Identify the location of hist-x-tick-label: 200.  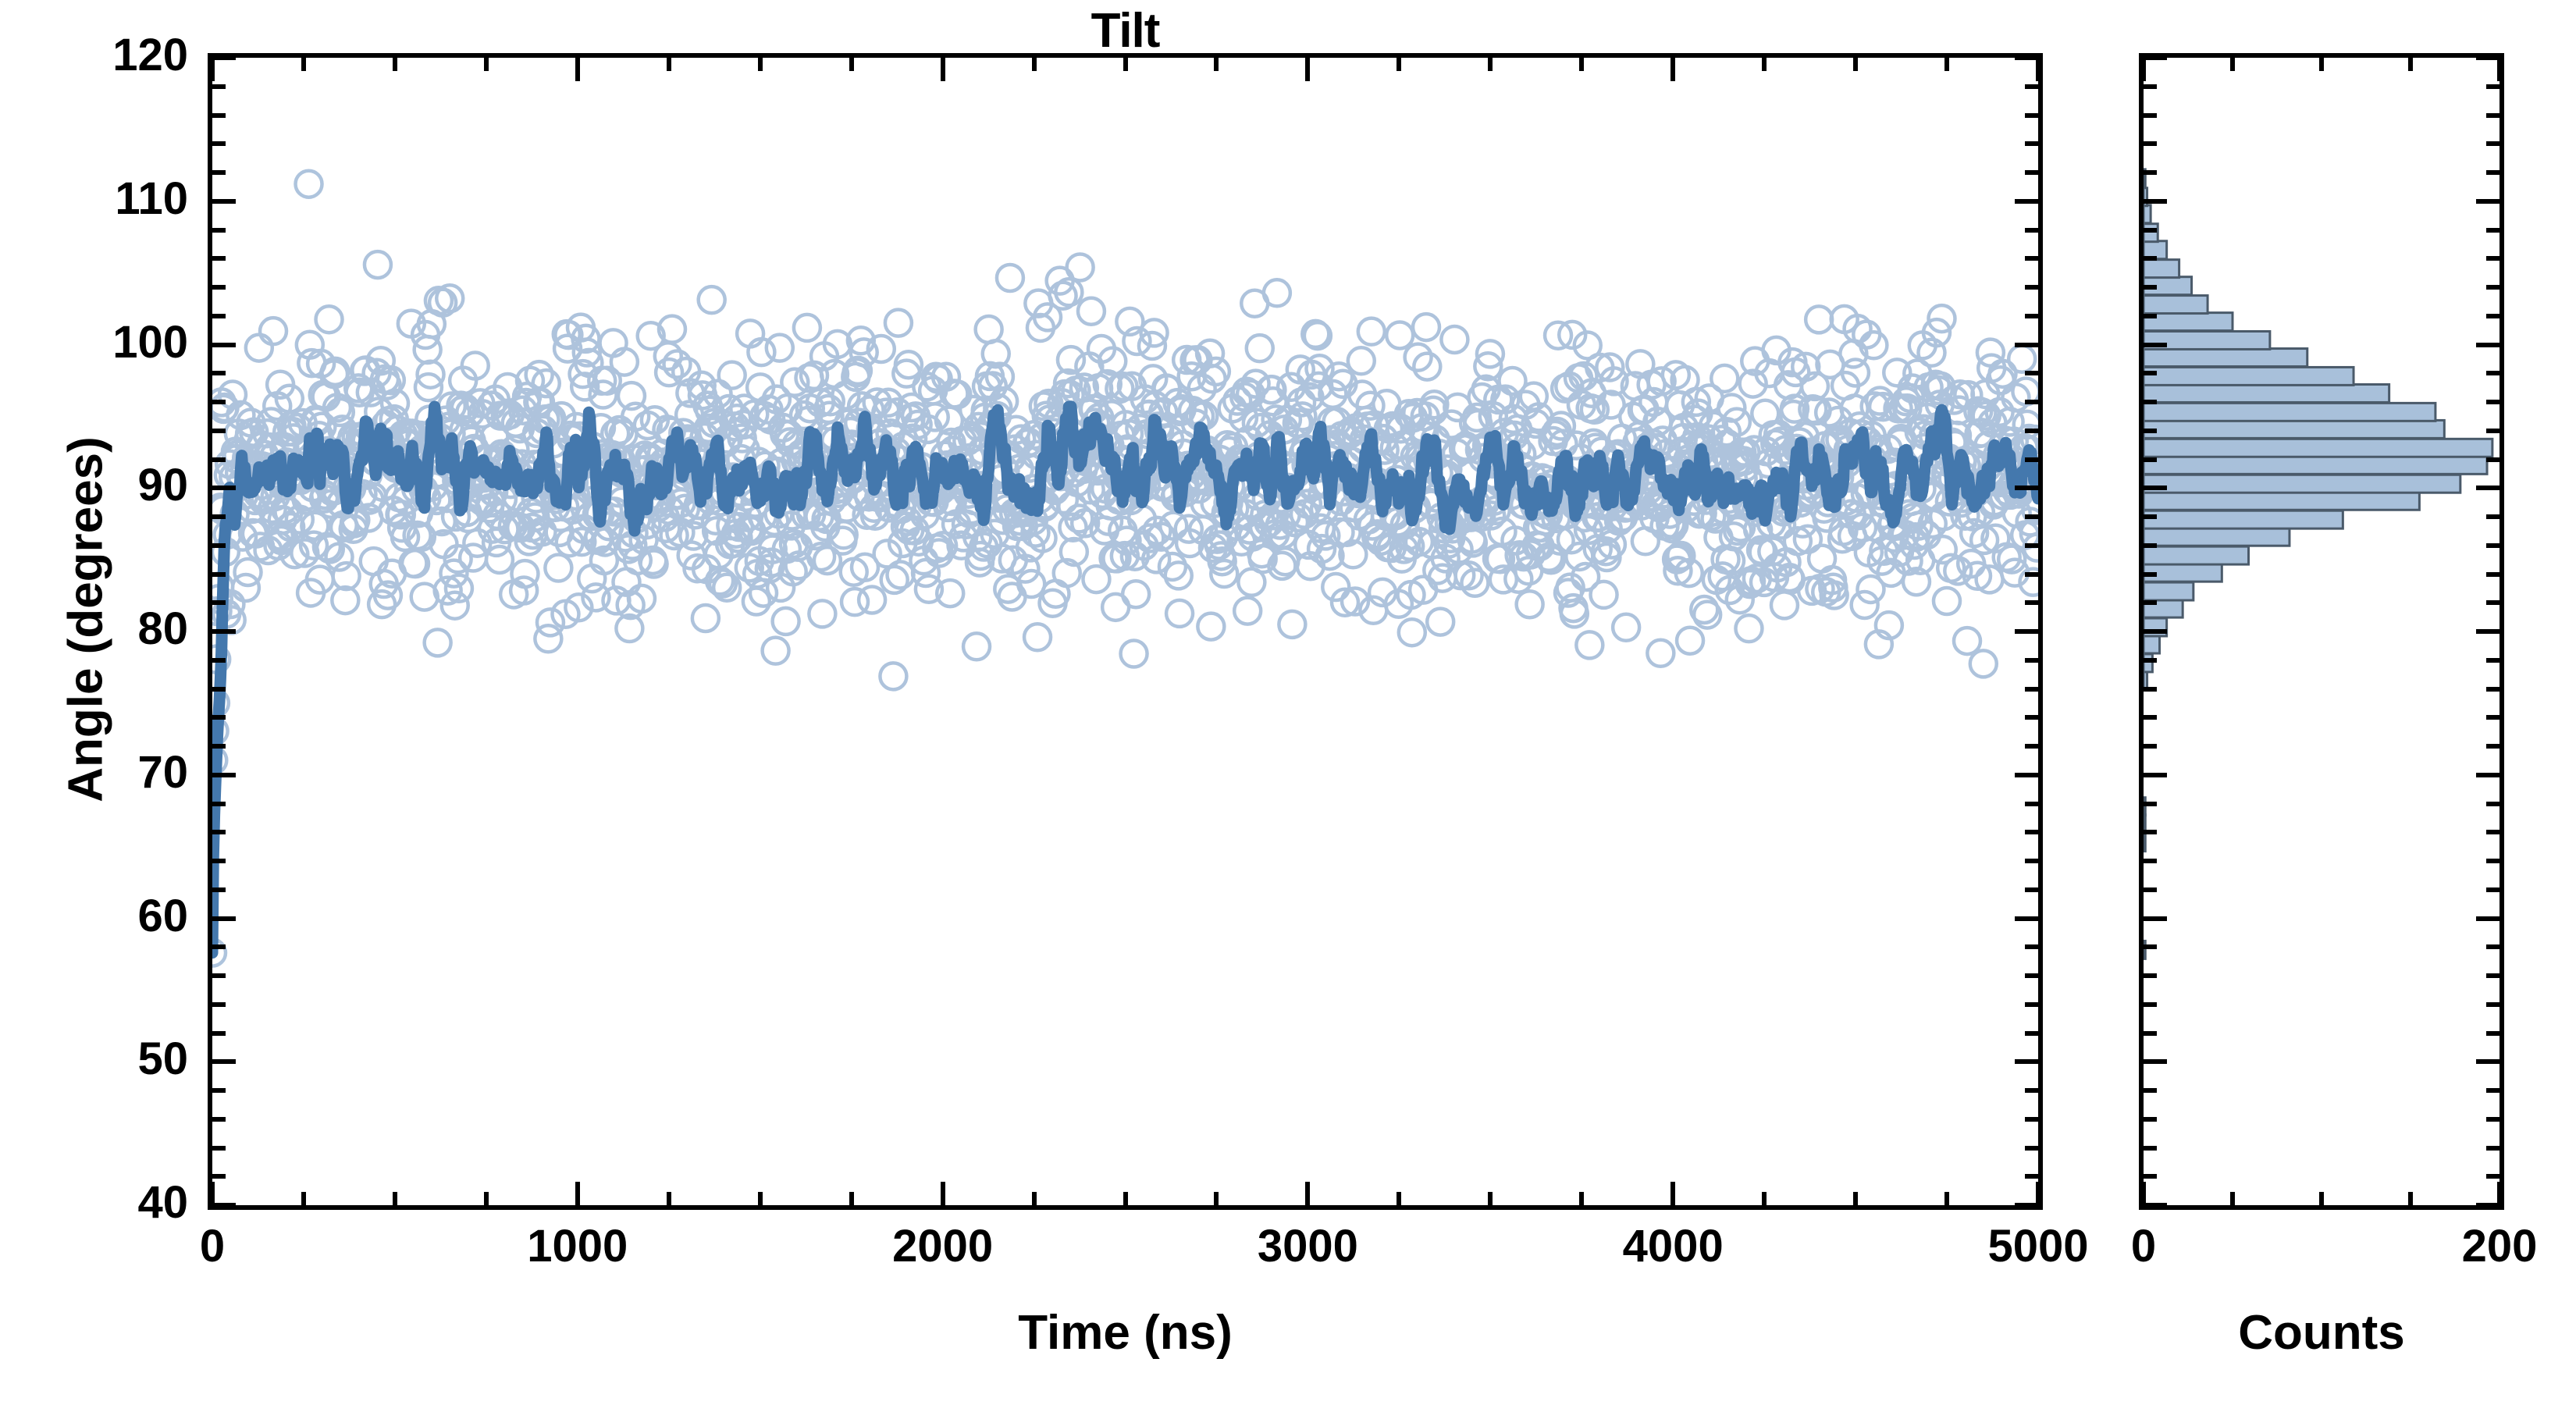
(2499, 1246).